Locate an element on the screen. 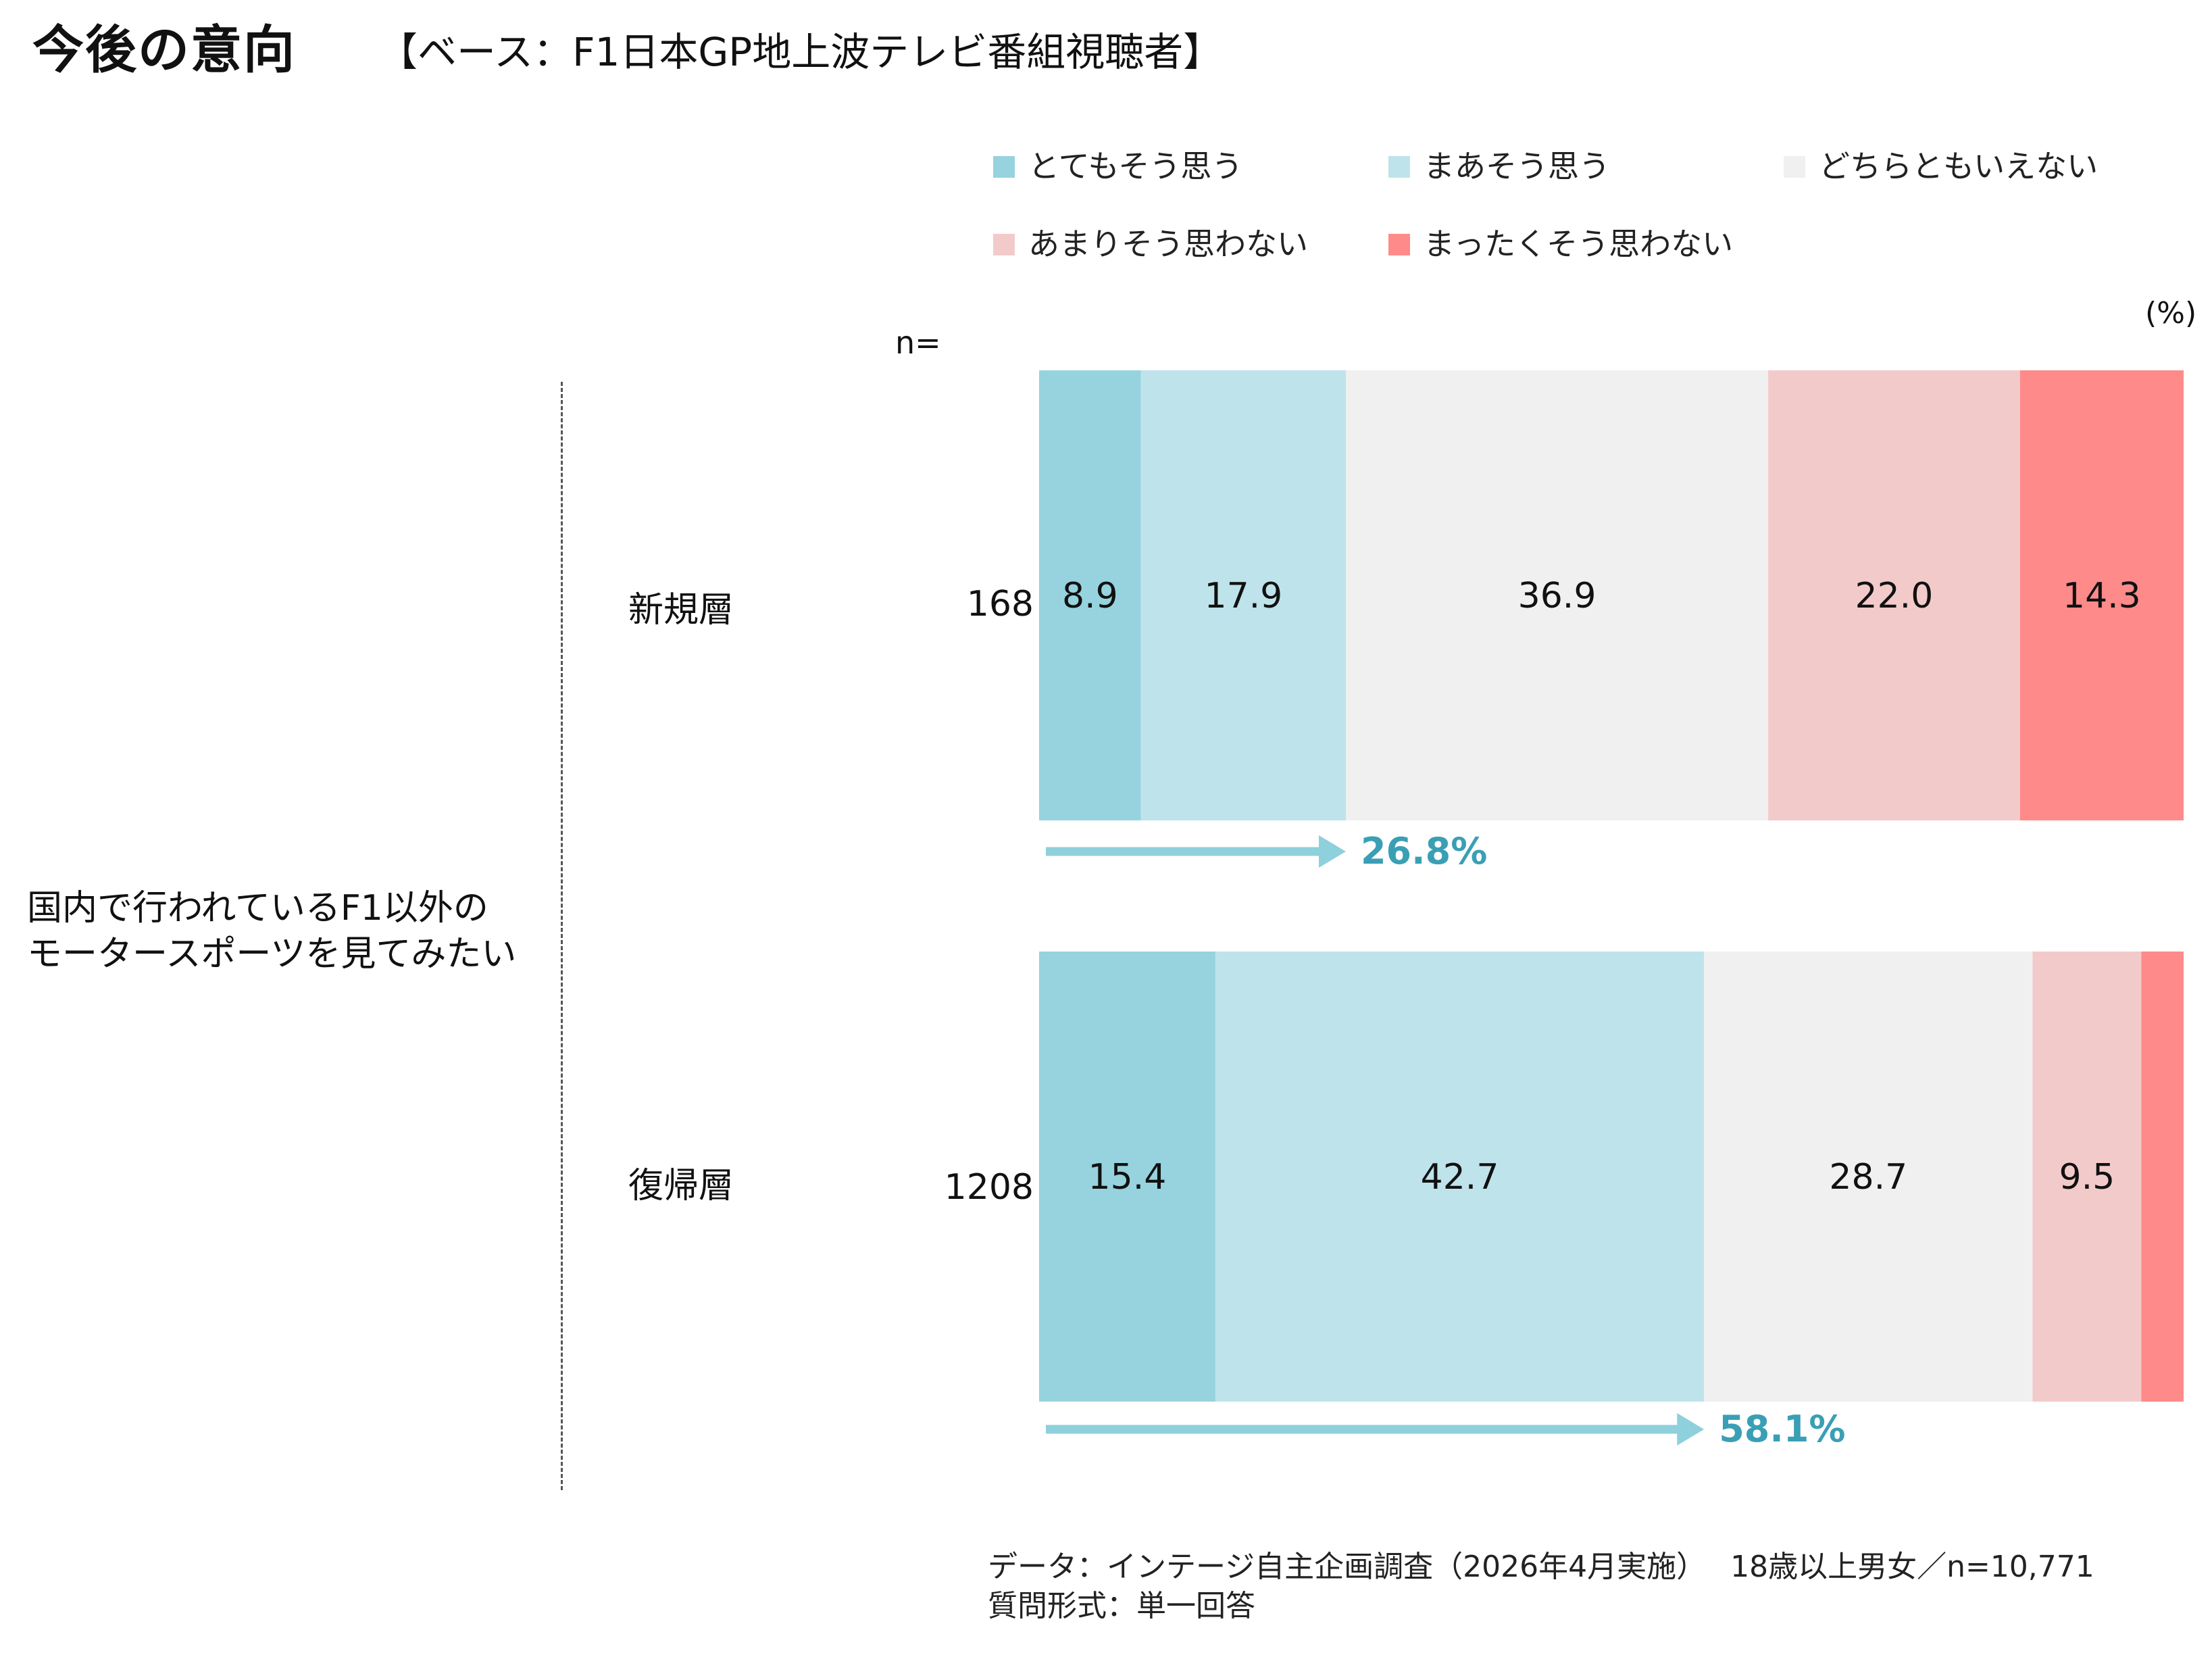 The height and width of the screenshot is (1653, 2212). legend-item: どちらともいえない is located at coordinates (1941, 164).